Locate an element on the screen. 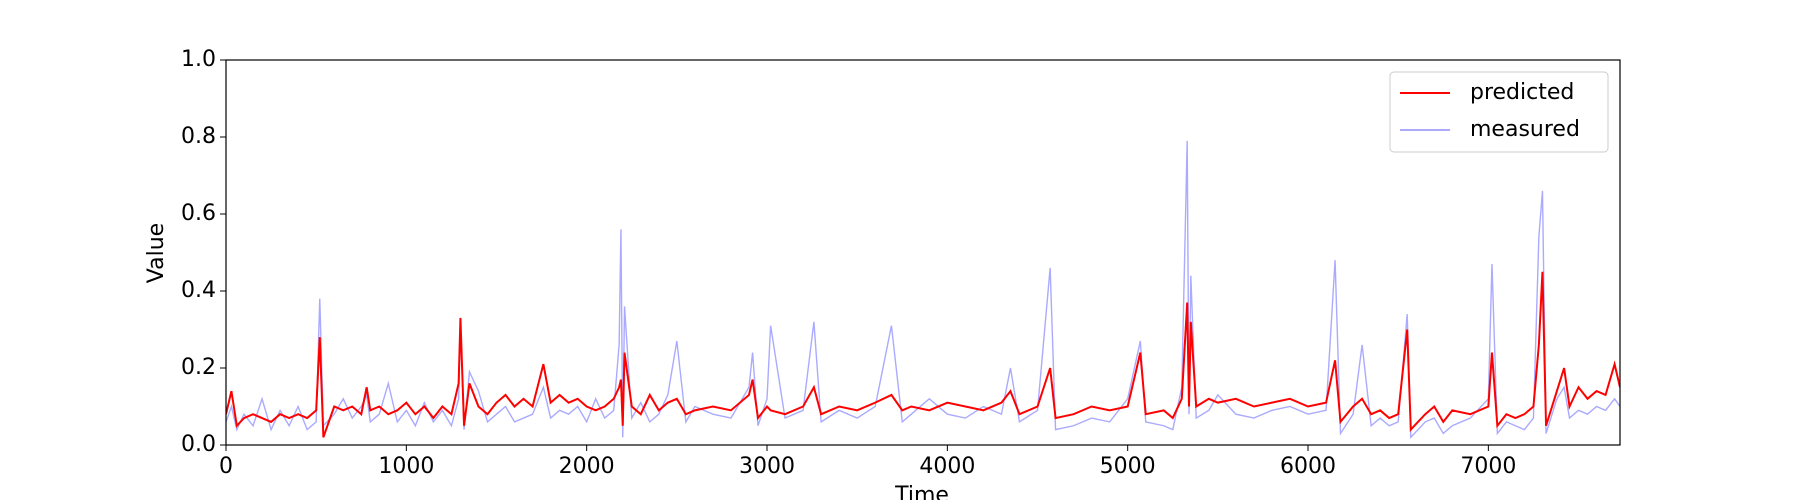 This screenshot has height=500, width=1800. x-tick-label: 0 is located at coordinates (226, 466).